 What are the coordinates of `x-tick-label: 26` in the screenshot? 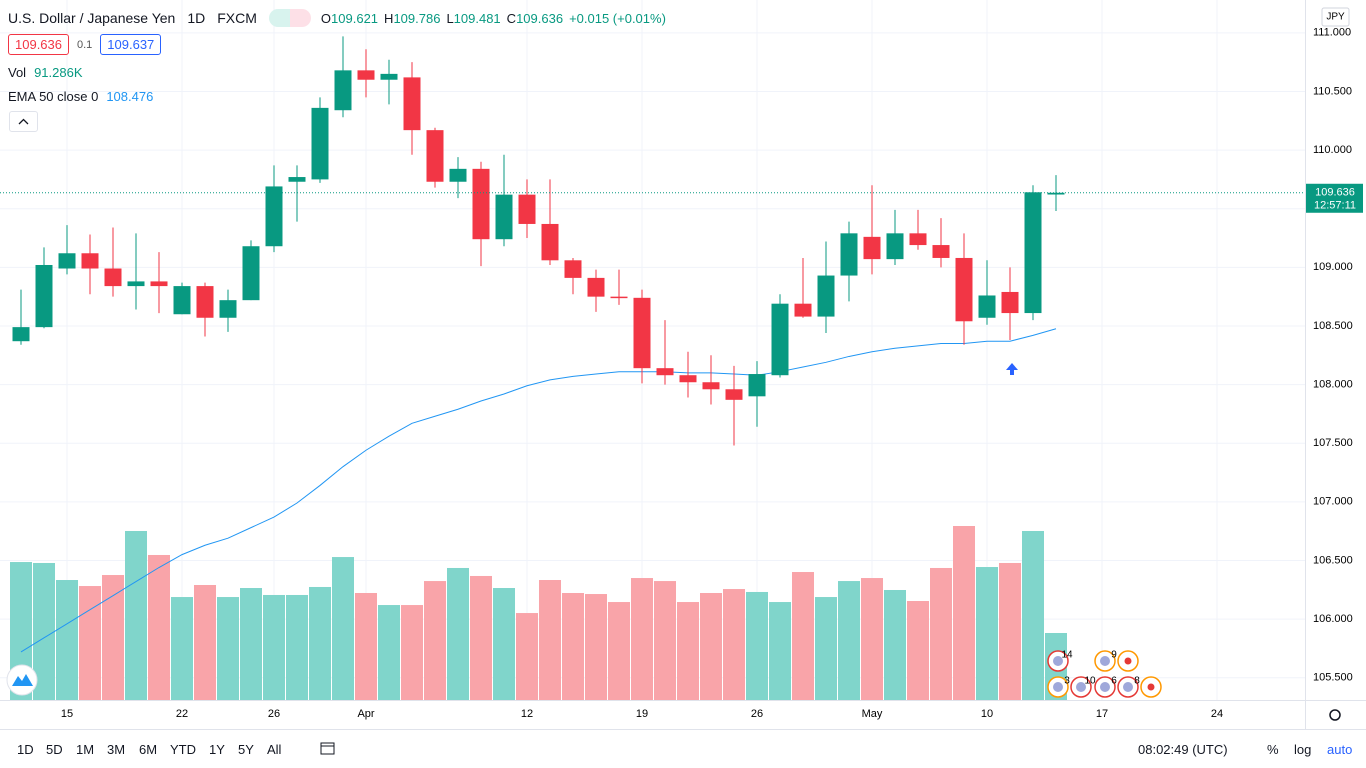 It's located at (757, 714).